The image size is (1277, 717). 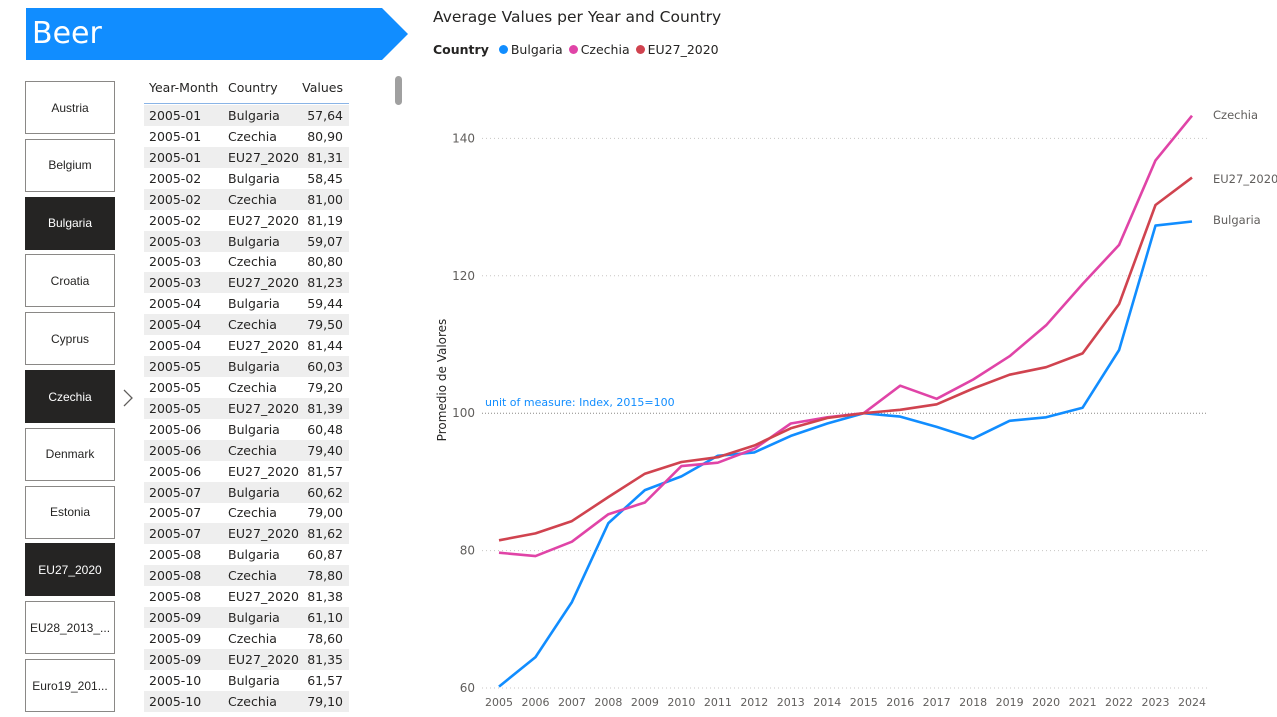 What do you see at coordinates (325, 115) in the screenshot?
I see `cell-value: 57,64` at bounding box center [325, 115].